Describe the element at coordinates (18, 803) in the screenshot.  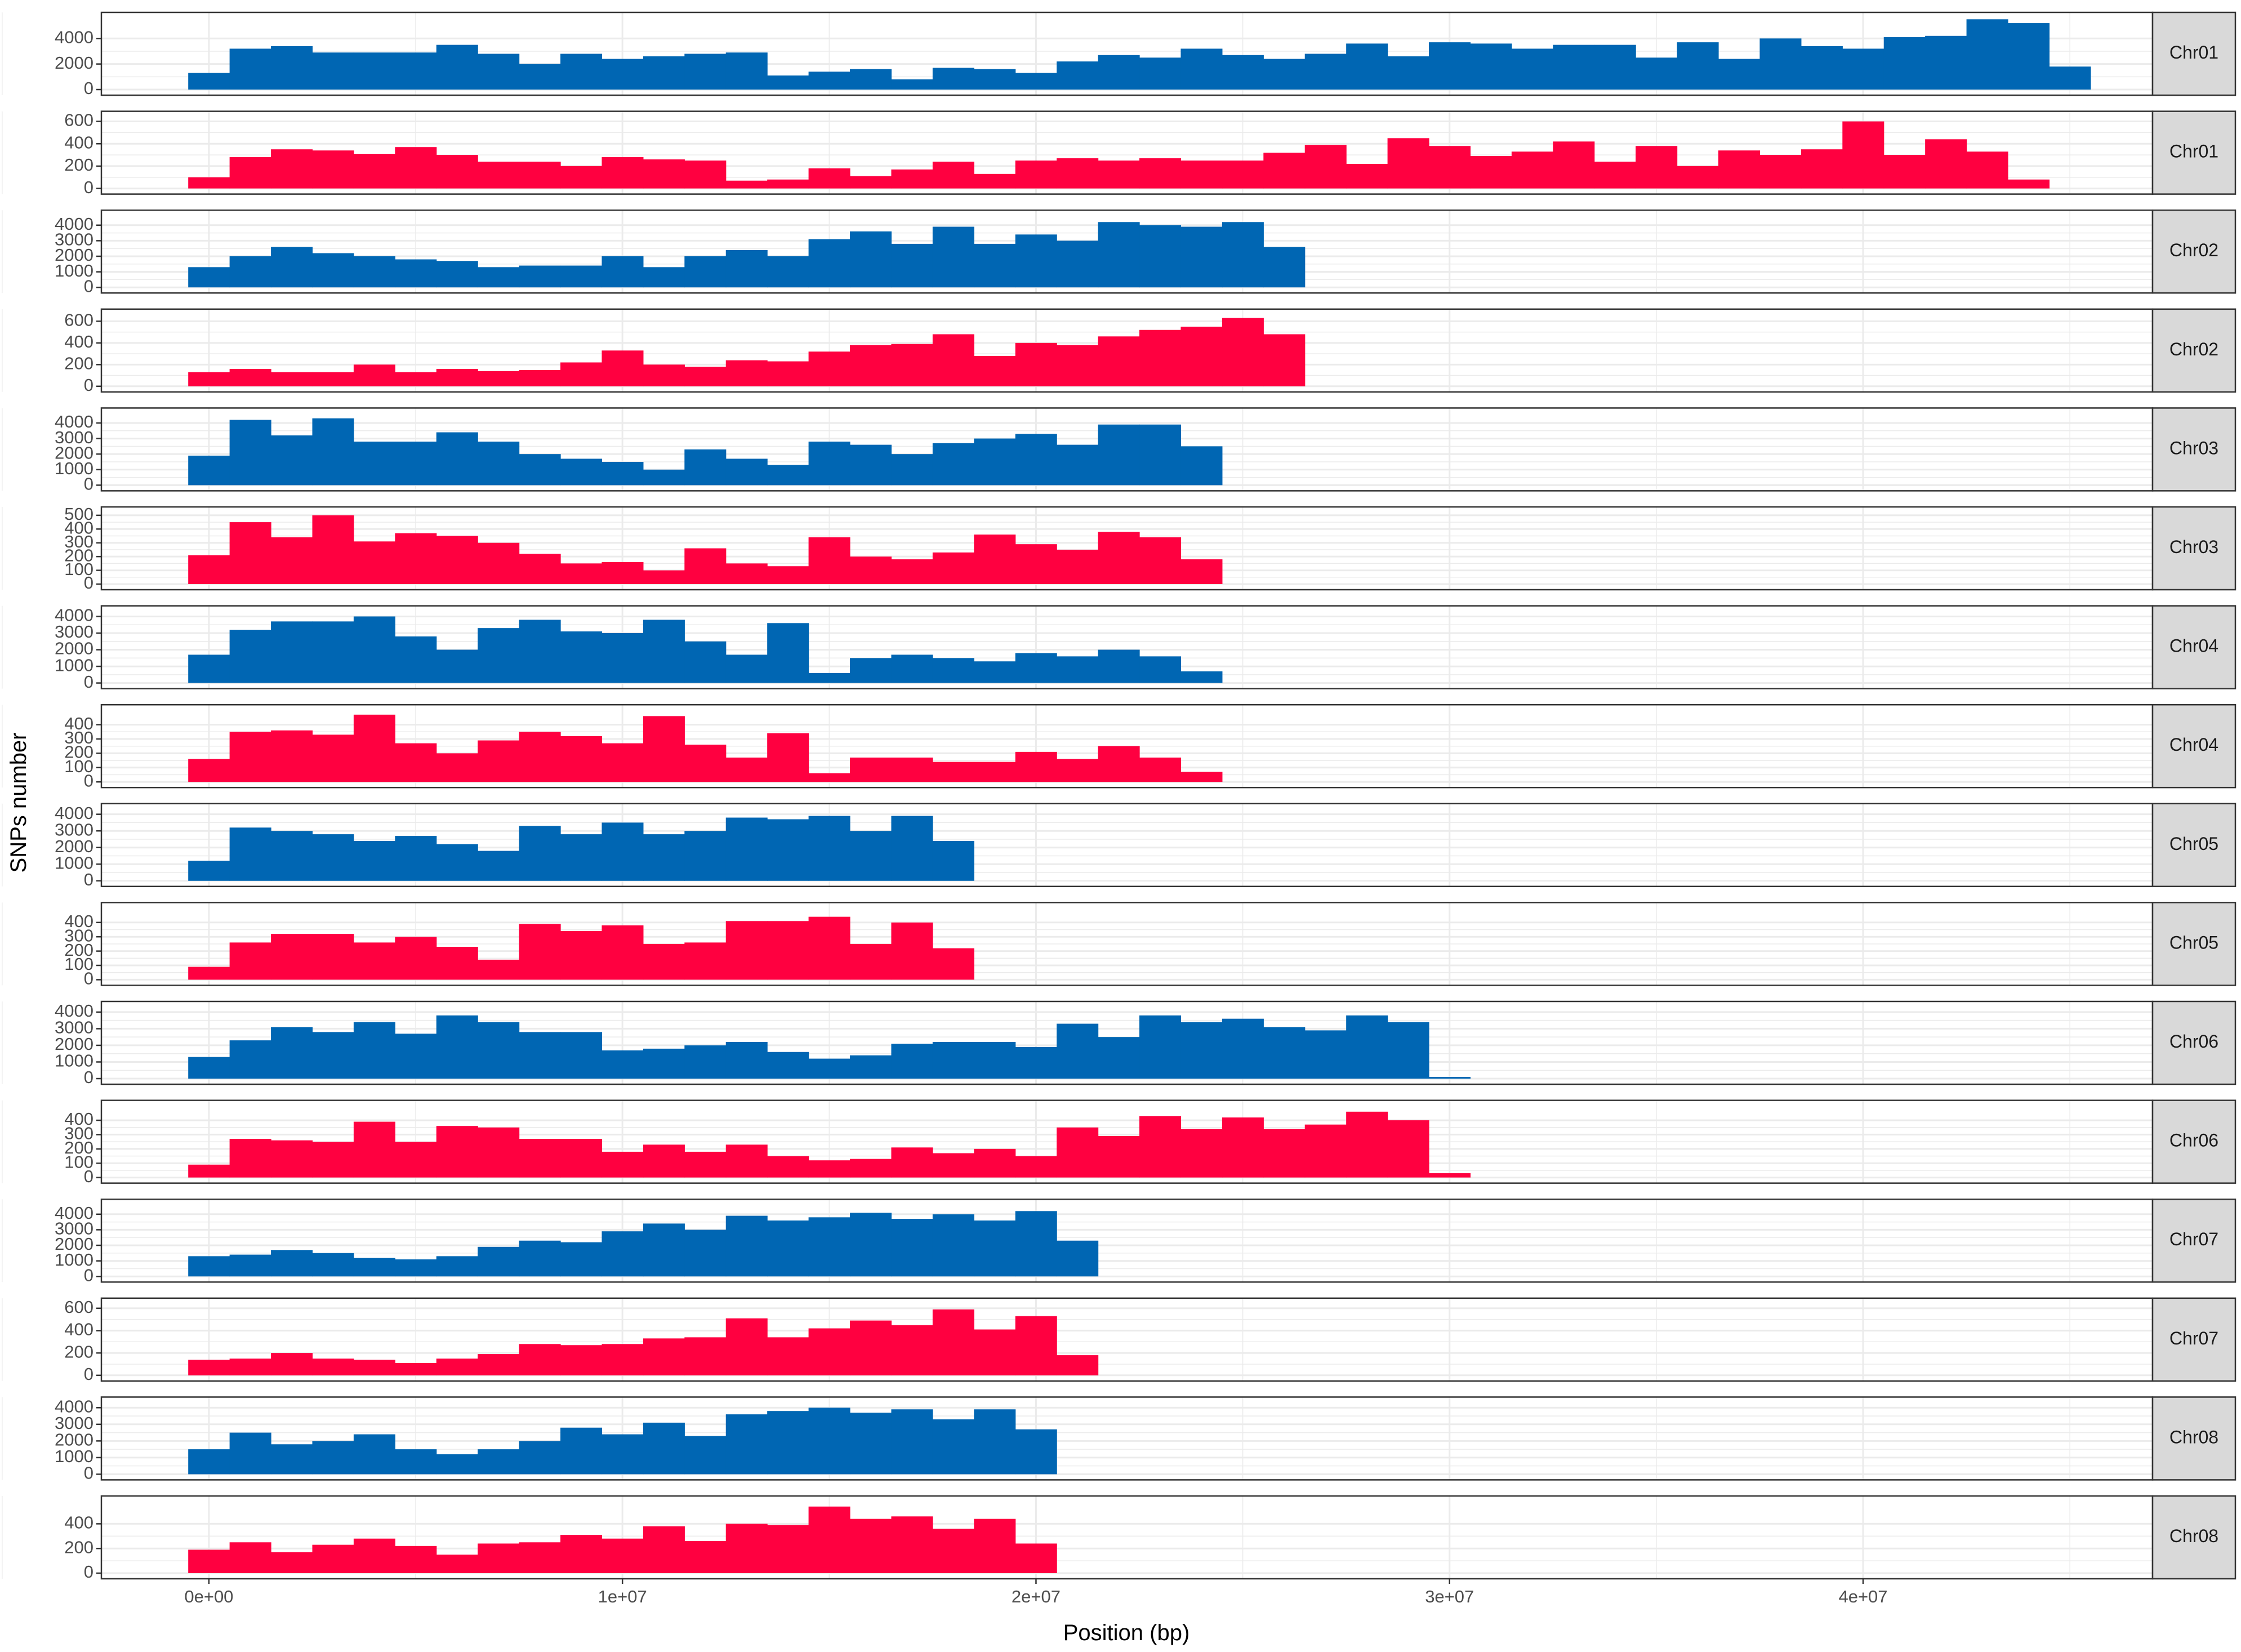
I see `y-axis-title: SNPs number` at that location.